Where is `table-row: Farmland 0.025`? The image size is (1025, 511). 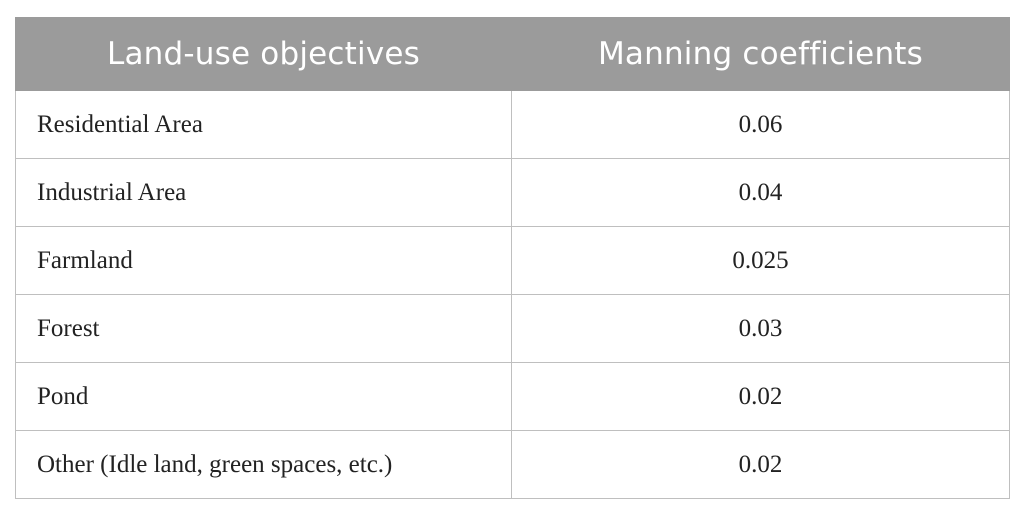 table-row: Farmland 0.025 is located at coordinates (512, 260).